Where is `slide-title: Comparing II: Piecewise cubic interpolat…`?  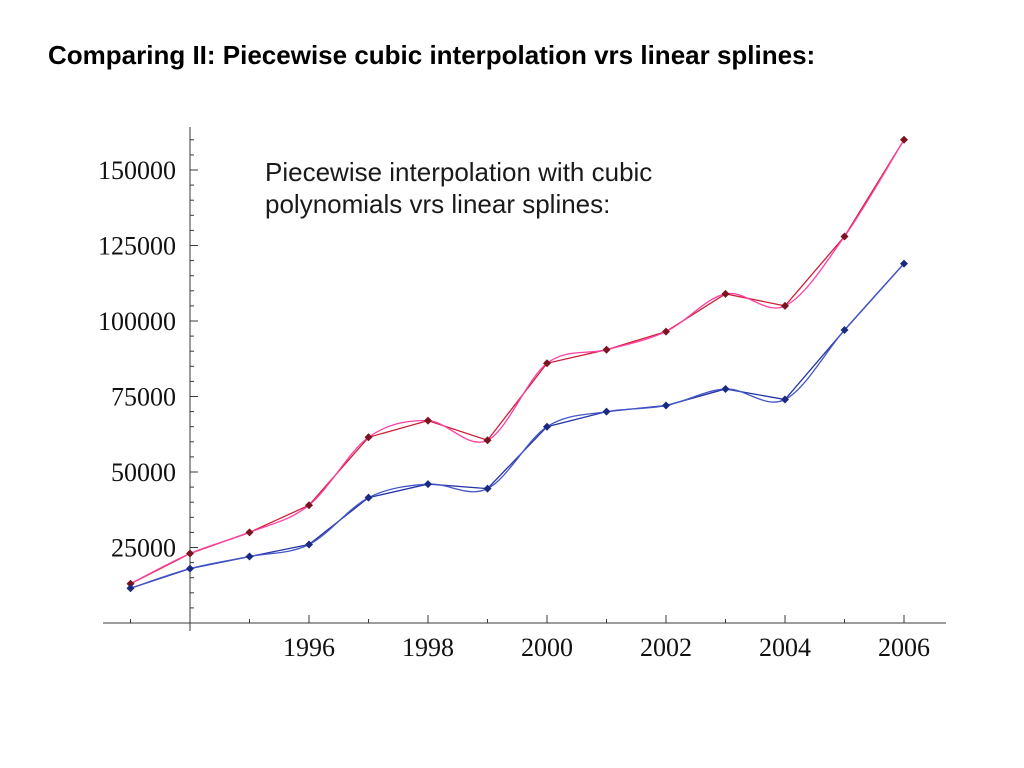 slide-title: Comparing II: Piecewise cubic interpolat… is located at coordinates (432, 55).